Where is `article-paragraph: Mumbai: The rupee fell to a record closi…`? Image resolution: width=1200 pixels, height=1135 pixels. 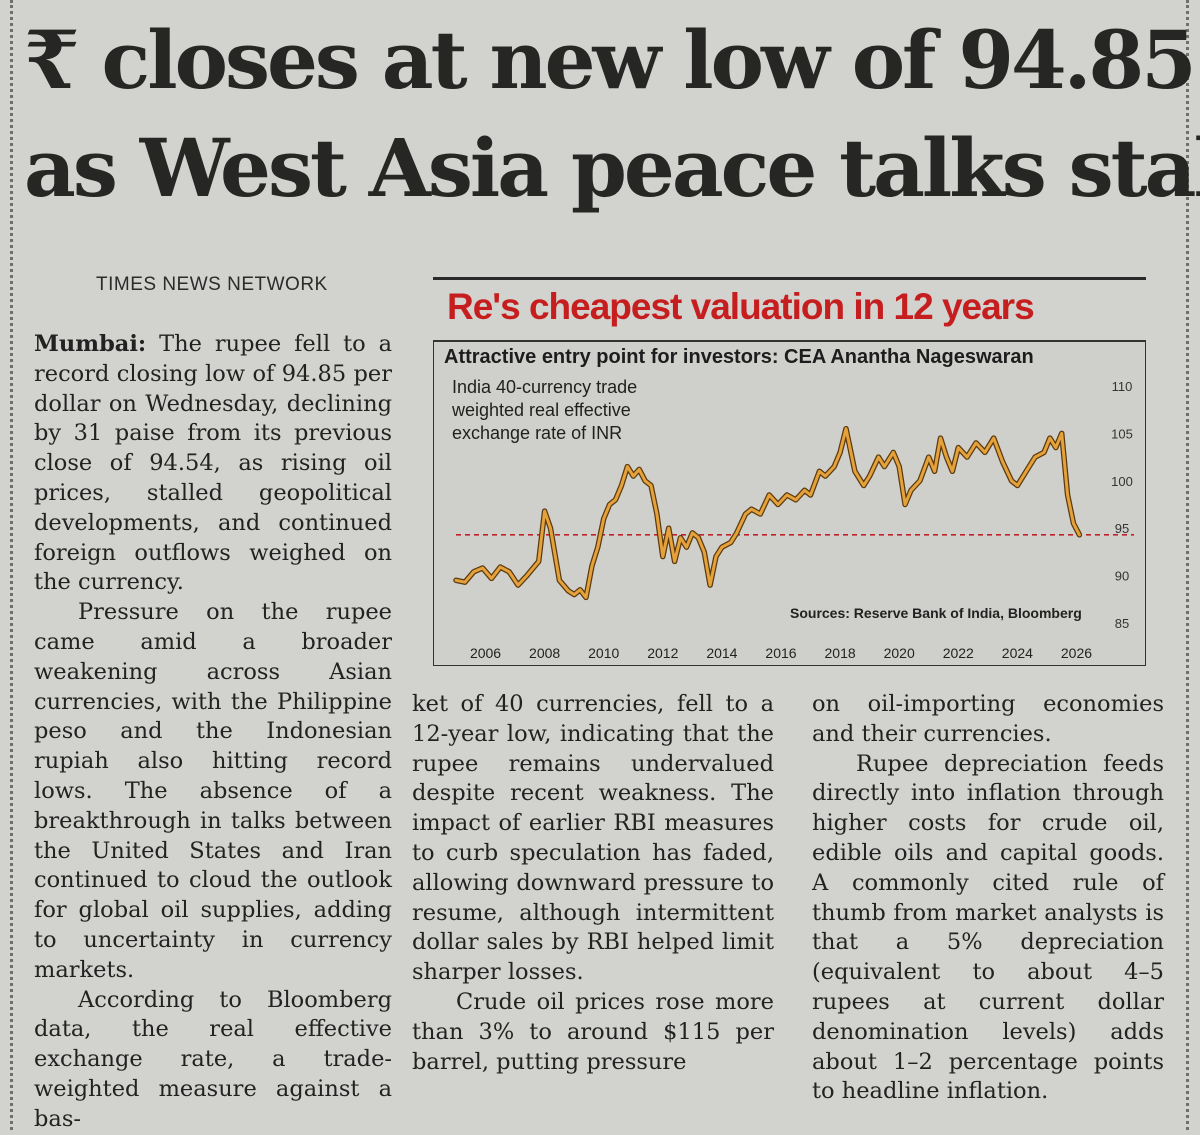
article-paragraph: Mumbai: The rupee fell to a record closi… is located at coordinates (213, 464).